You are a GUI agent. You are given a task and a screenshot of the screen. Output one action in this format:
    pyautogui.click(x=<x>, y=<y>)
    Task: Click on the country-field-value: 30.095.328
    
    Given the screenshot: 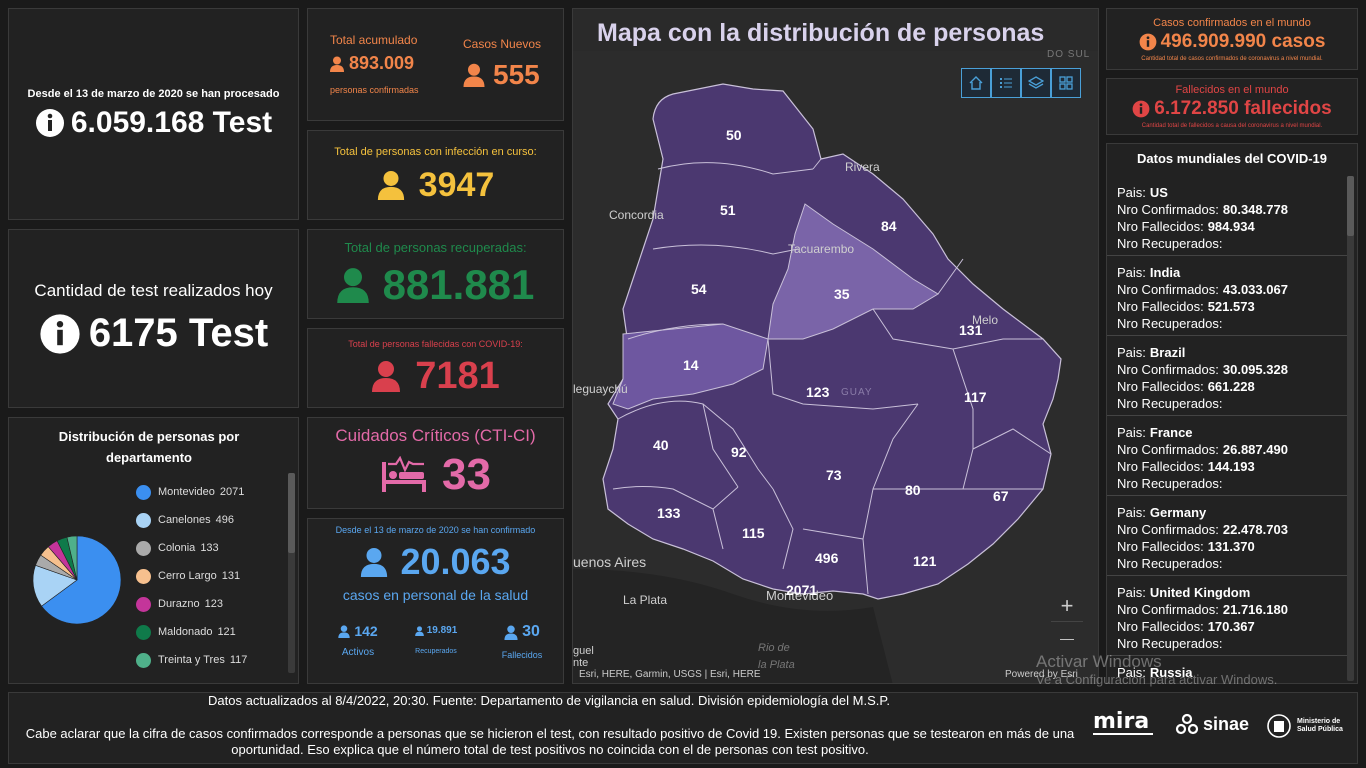 What is the action you would take?
    pyautogui.click(x=1255, y=369)
    